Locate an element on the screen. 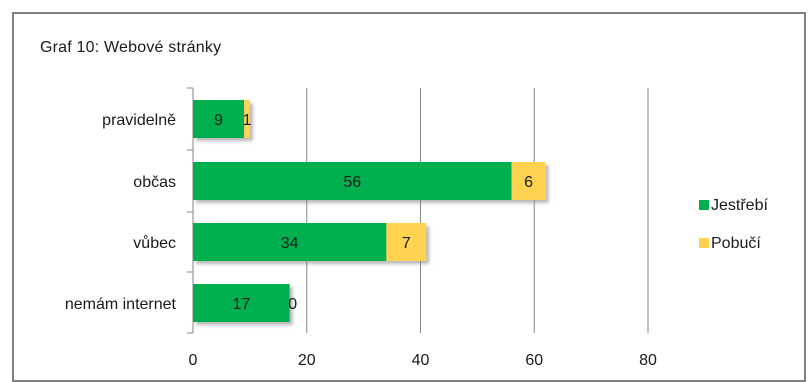  data-label: 1 is located at coordinates (247, 120).